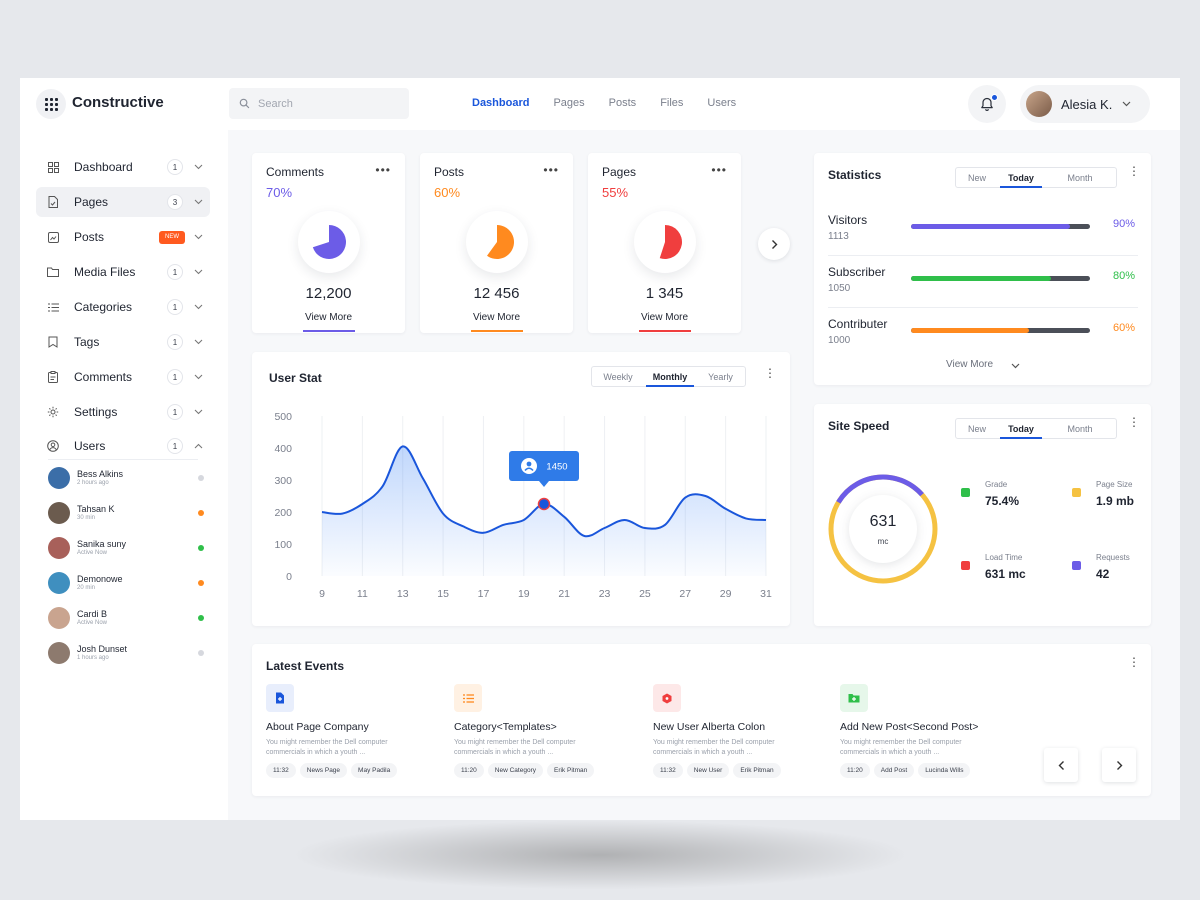 The width and height of the screenshot is (1200, 900). Describe the element at coordinates (1061, 765) in the screenshot. I see `events-prev-button` at that location.